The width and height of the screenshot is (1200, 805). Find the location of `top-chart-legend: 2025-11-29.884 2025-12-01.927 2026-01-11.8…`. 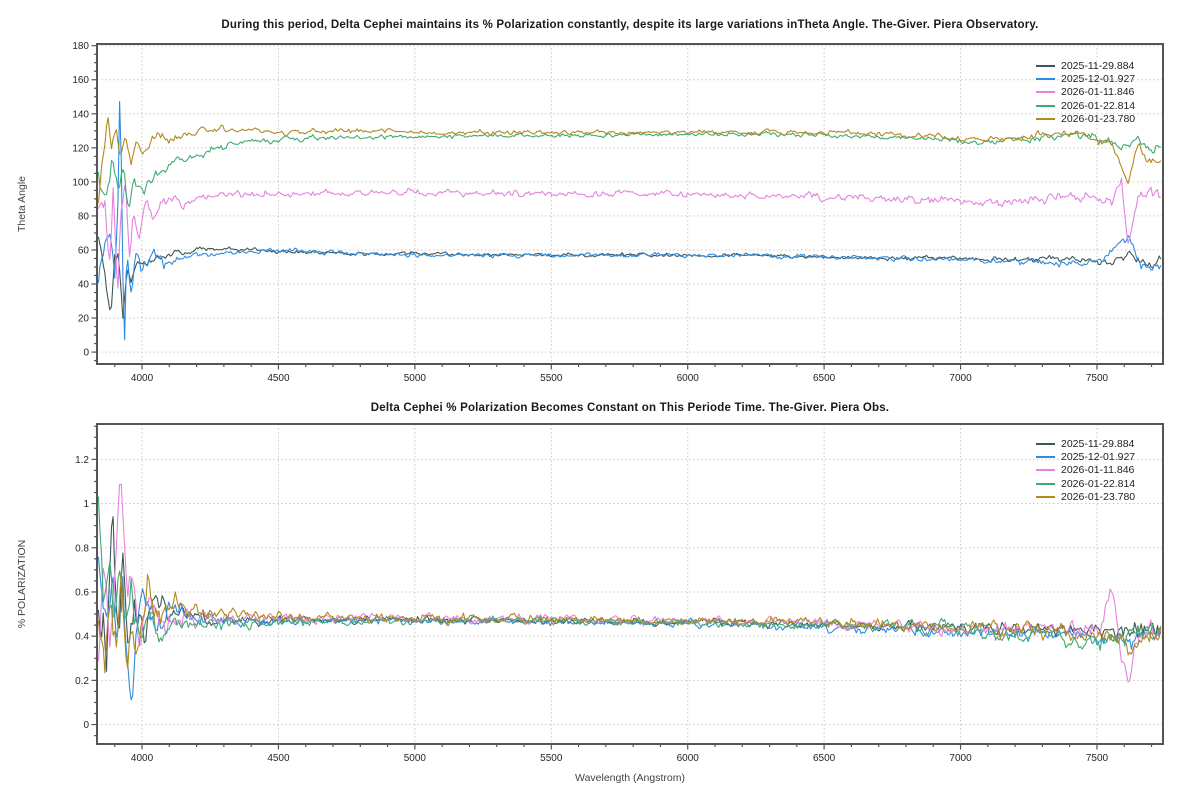

top-chart-legend: 2025-11-29.884 2025-12-01.927 2026-01-11.8… is located at coordinates (1085, 92).